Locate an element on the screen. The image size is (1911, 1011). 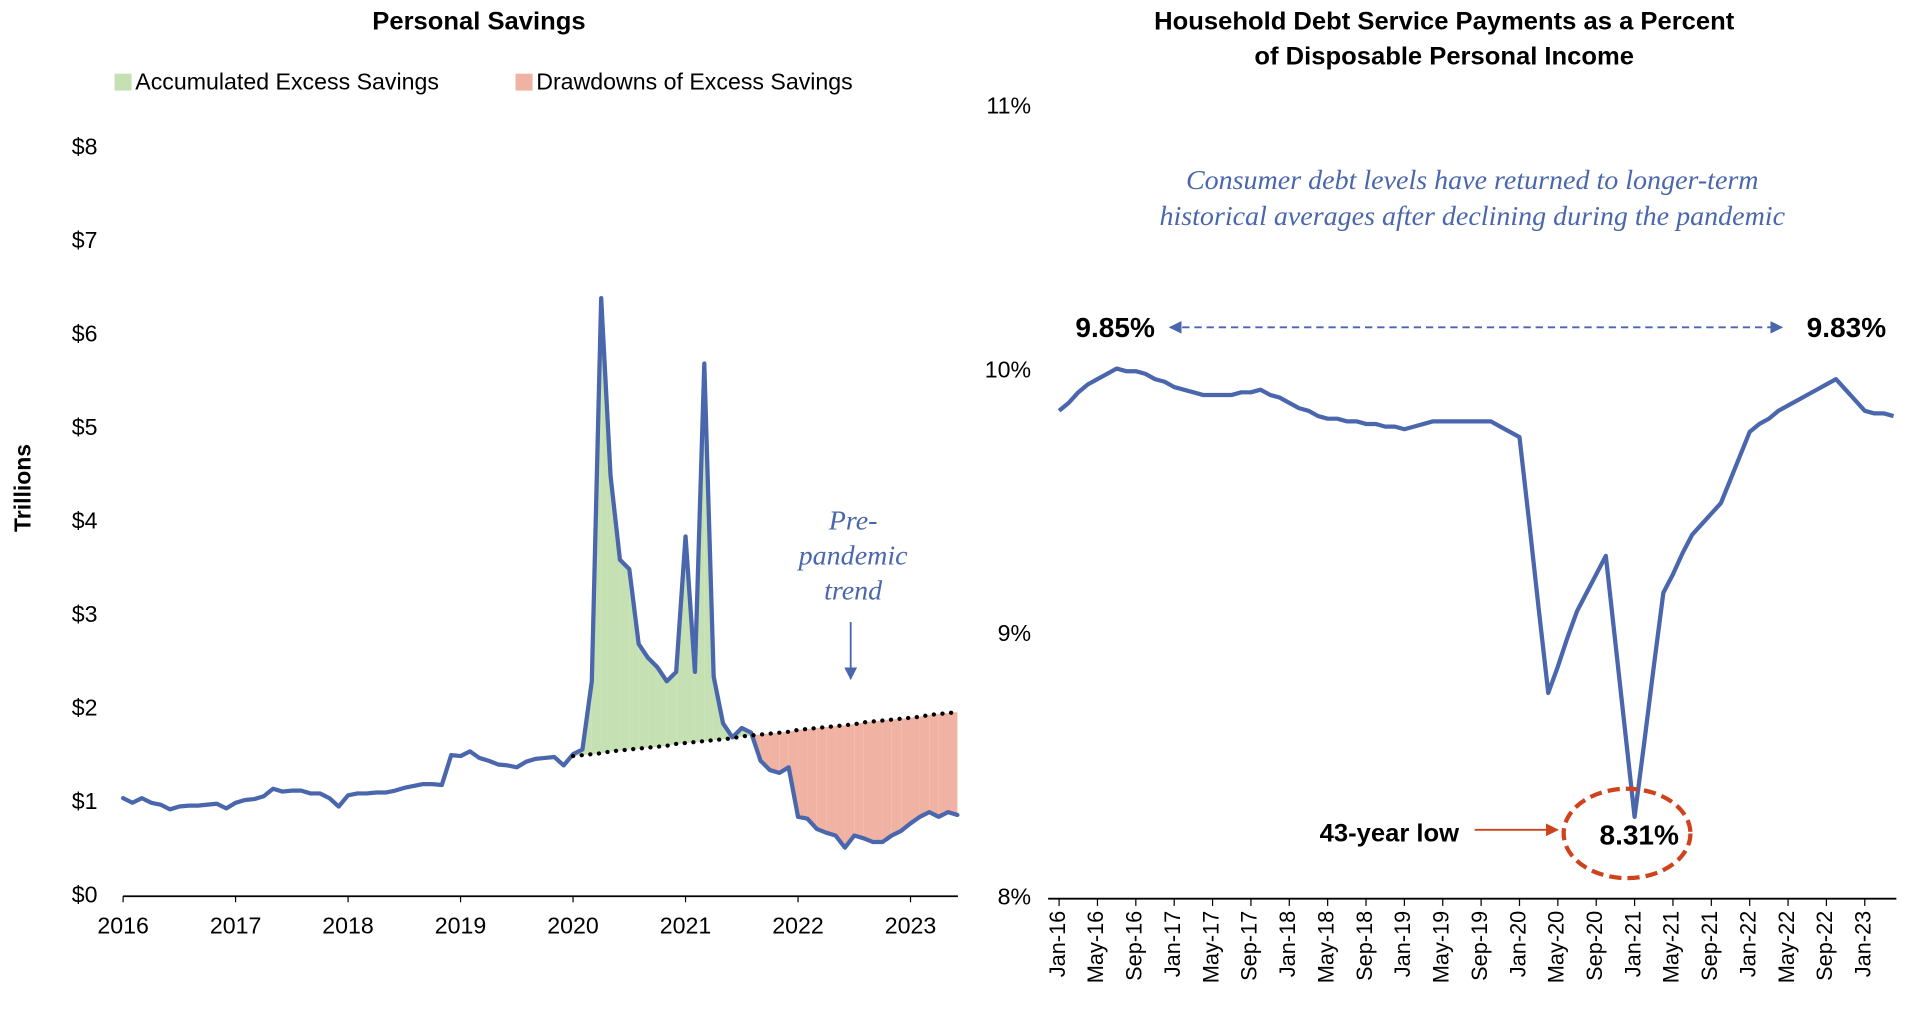
value-label: 9.83% is located at coordinates (1847, 327).